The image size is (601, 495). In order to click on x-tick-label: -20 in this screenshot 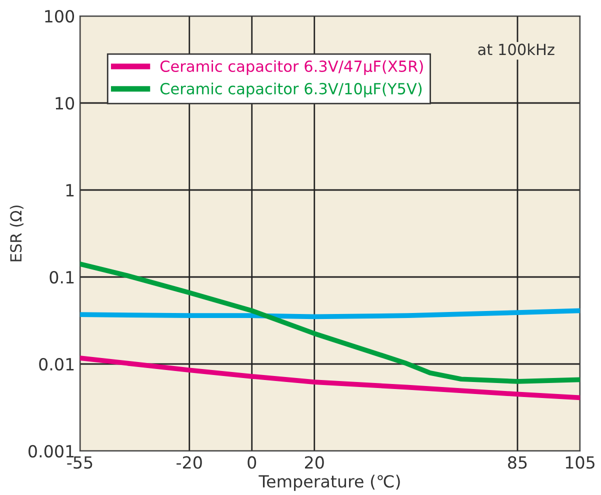, I will do `click(189, 462)`.